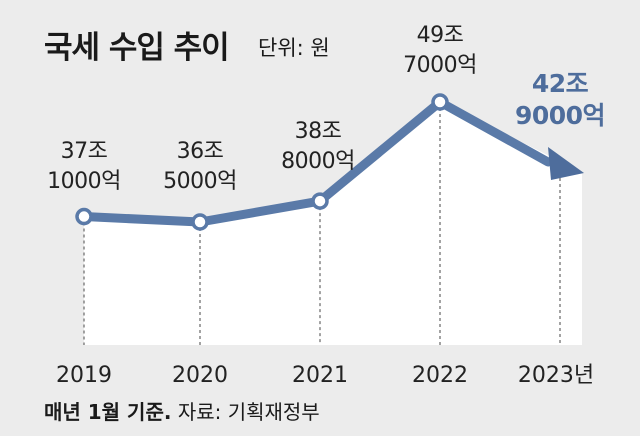  What do you see at coordinates (248, 412) in the screenshot?
I see `source-note: 자료: 기획재정부` at bounding box center [248, 412].